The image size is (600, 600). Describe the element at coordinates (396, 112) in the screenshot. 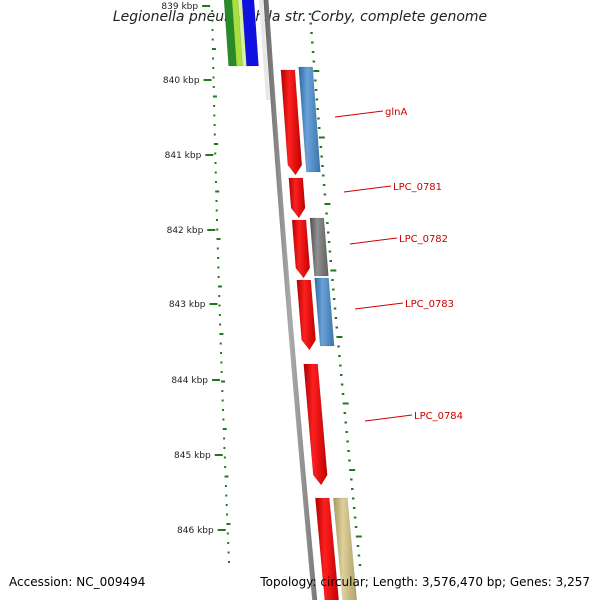

I see `gene-label: glnA` at that location.